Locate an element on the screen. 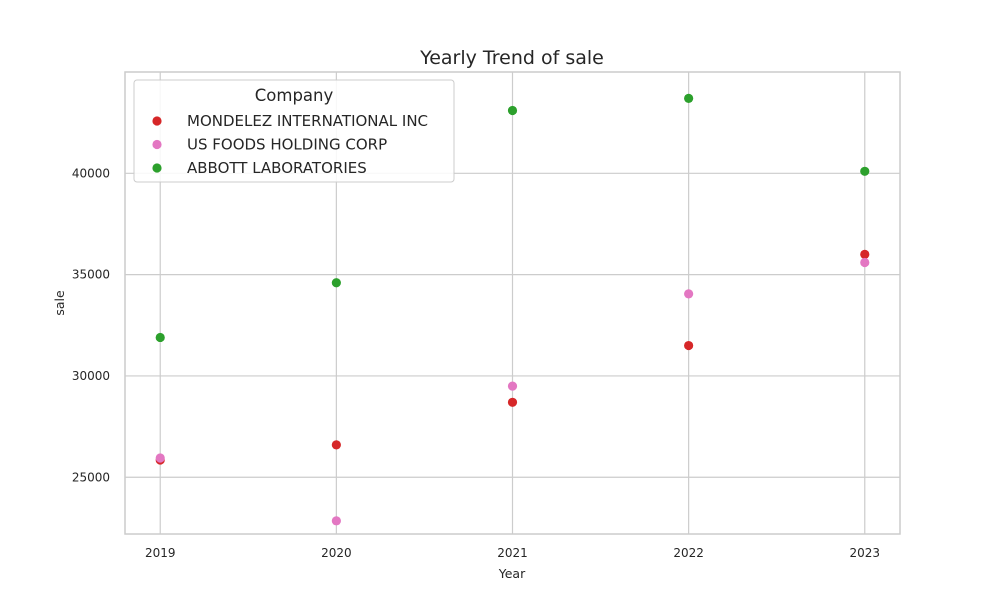  x-axis-label: Year is located at coordinates (512, 573).